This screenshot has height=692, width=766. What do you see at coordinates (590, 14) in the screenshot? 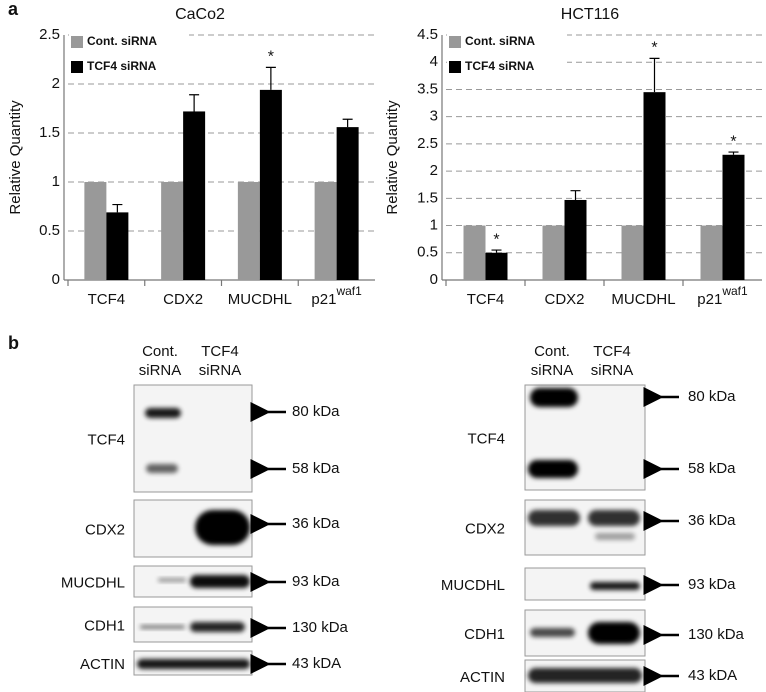
I see `chart-title: HCT116` at bounding box center [590, 14].